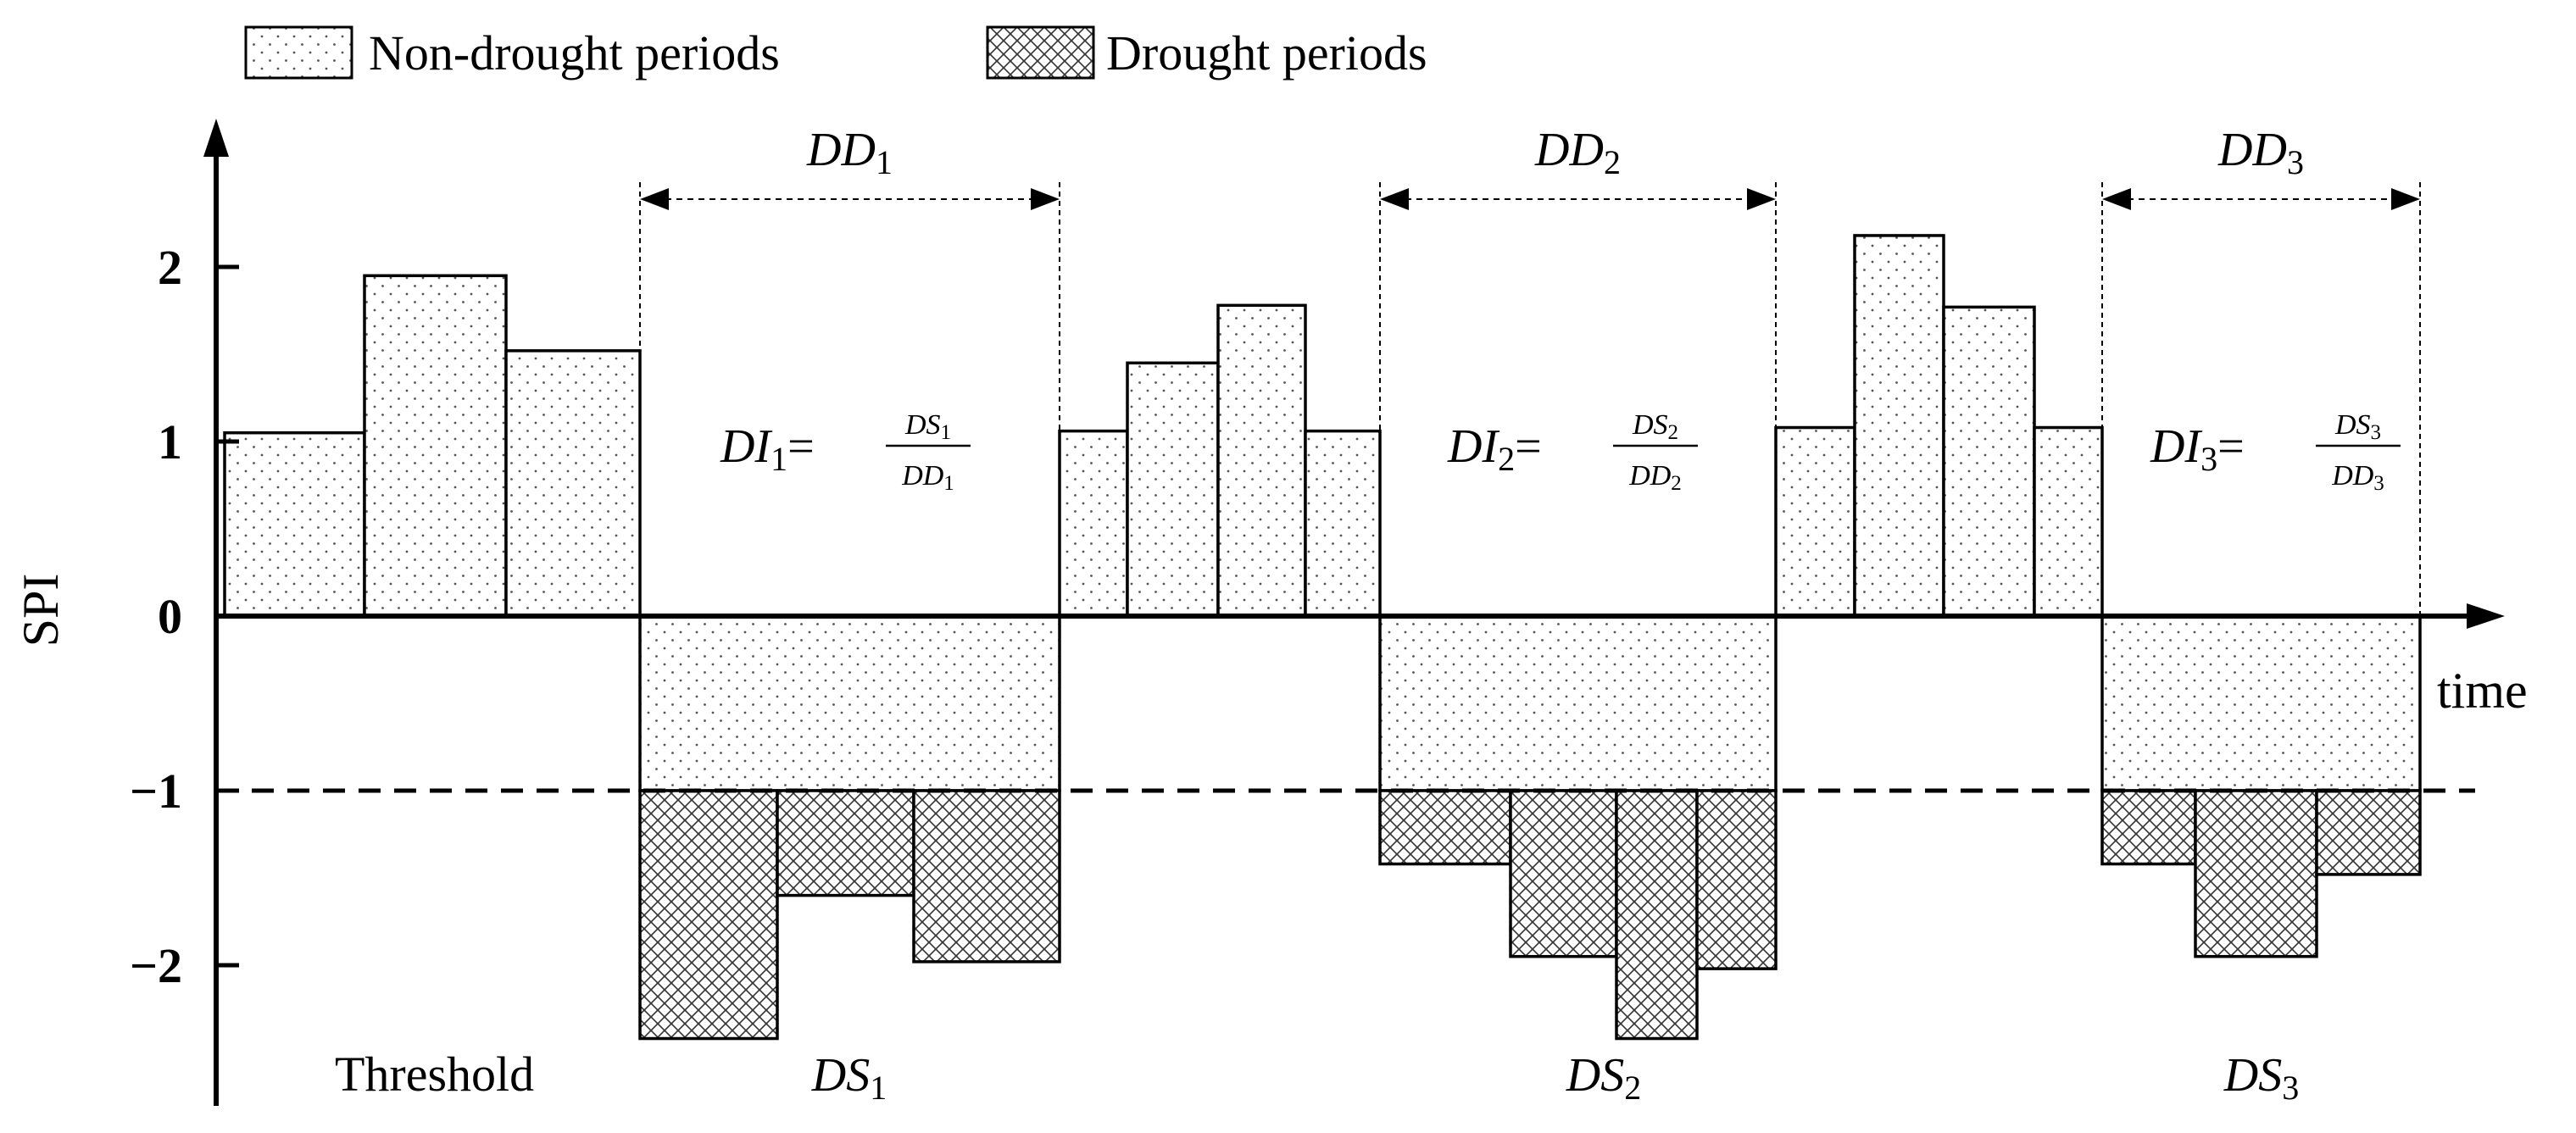 The height and width of the screenshot is (1133, 2576). I want to click on y-ticks: 2 1 0 −1 −2, so click(184, 617).